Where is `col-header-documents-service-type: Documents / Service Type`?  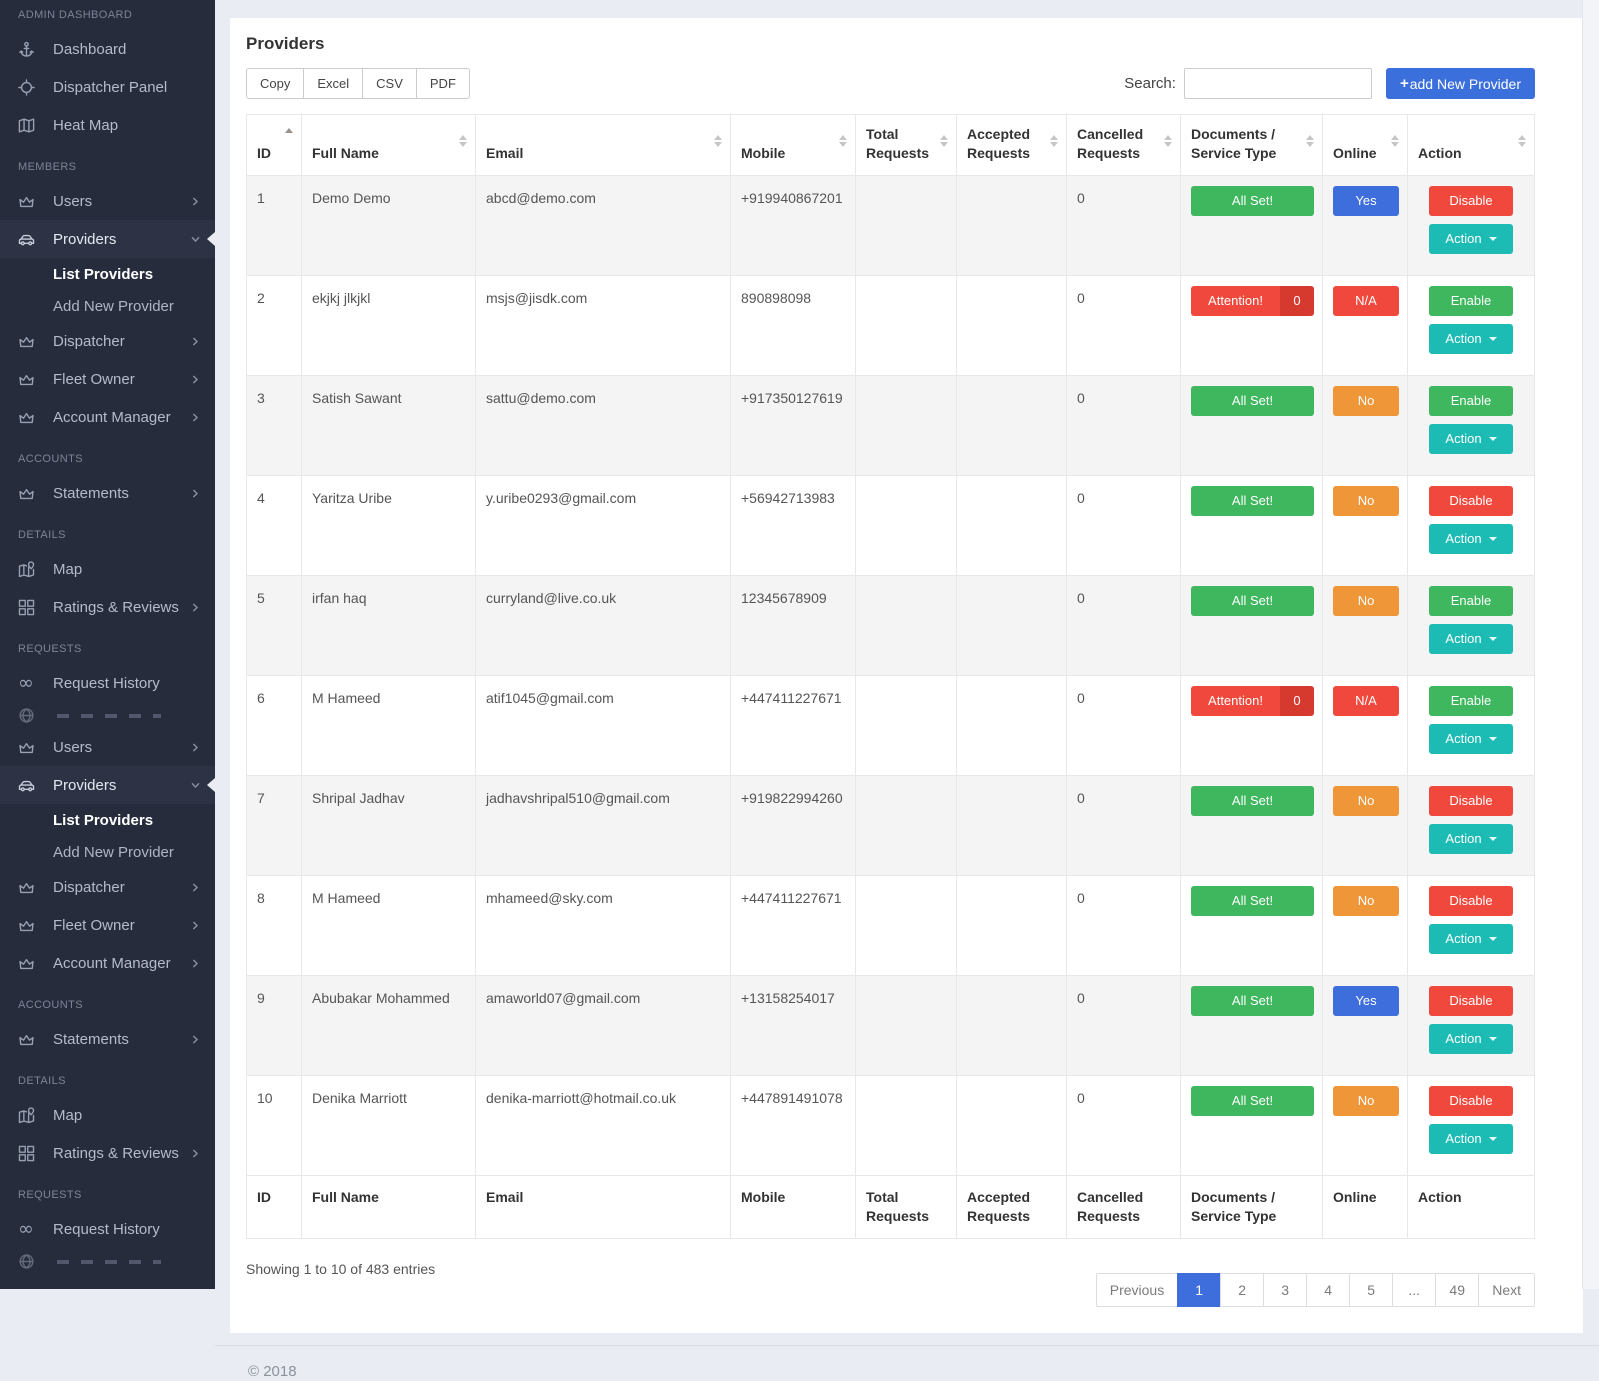 col-header-documents-service-type: Documents / Service Type is located at coordinates (1251, 145).